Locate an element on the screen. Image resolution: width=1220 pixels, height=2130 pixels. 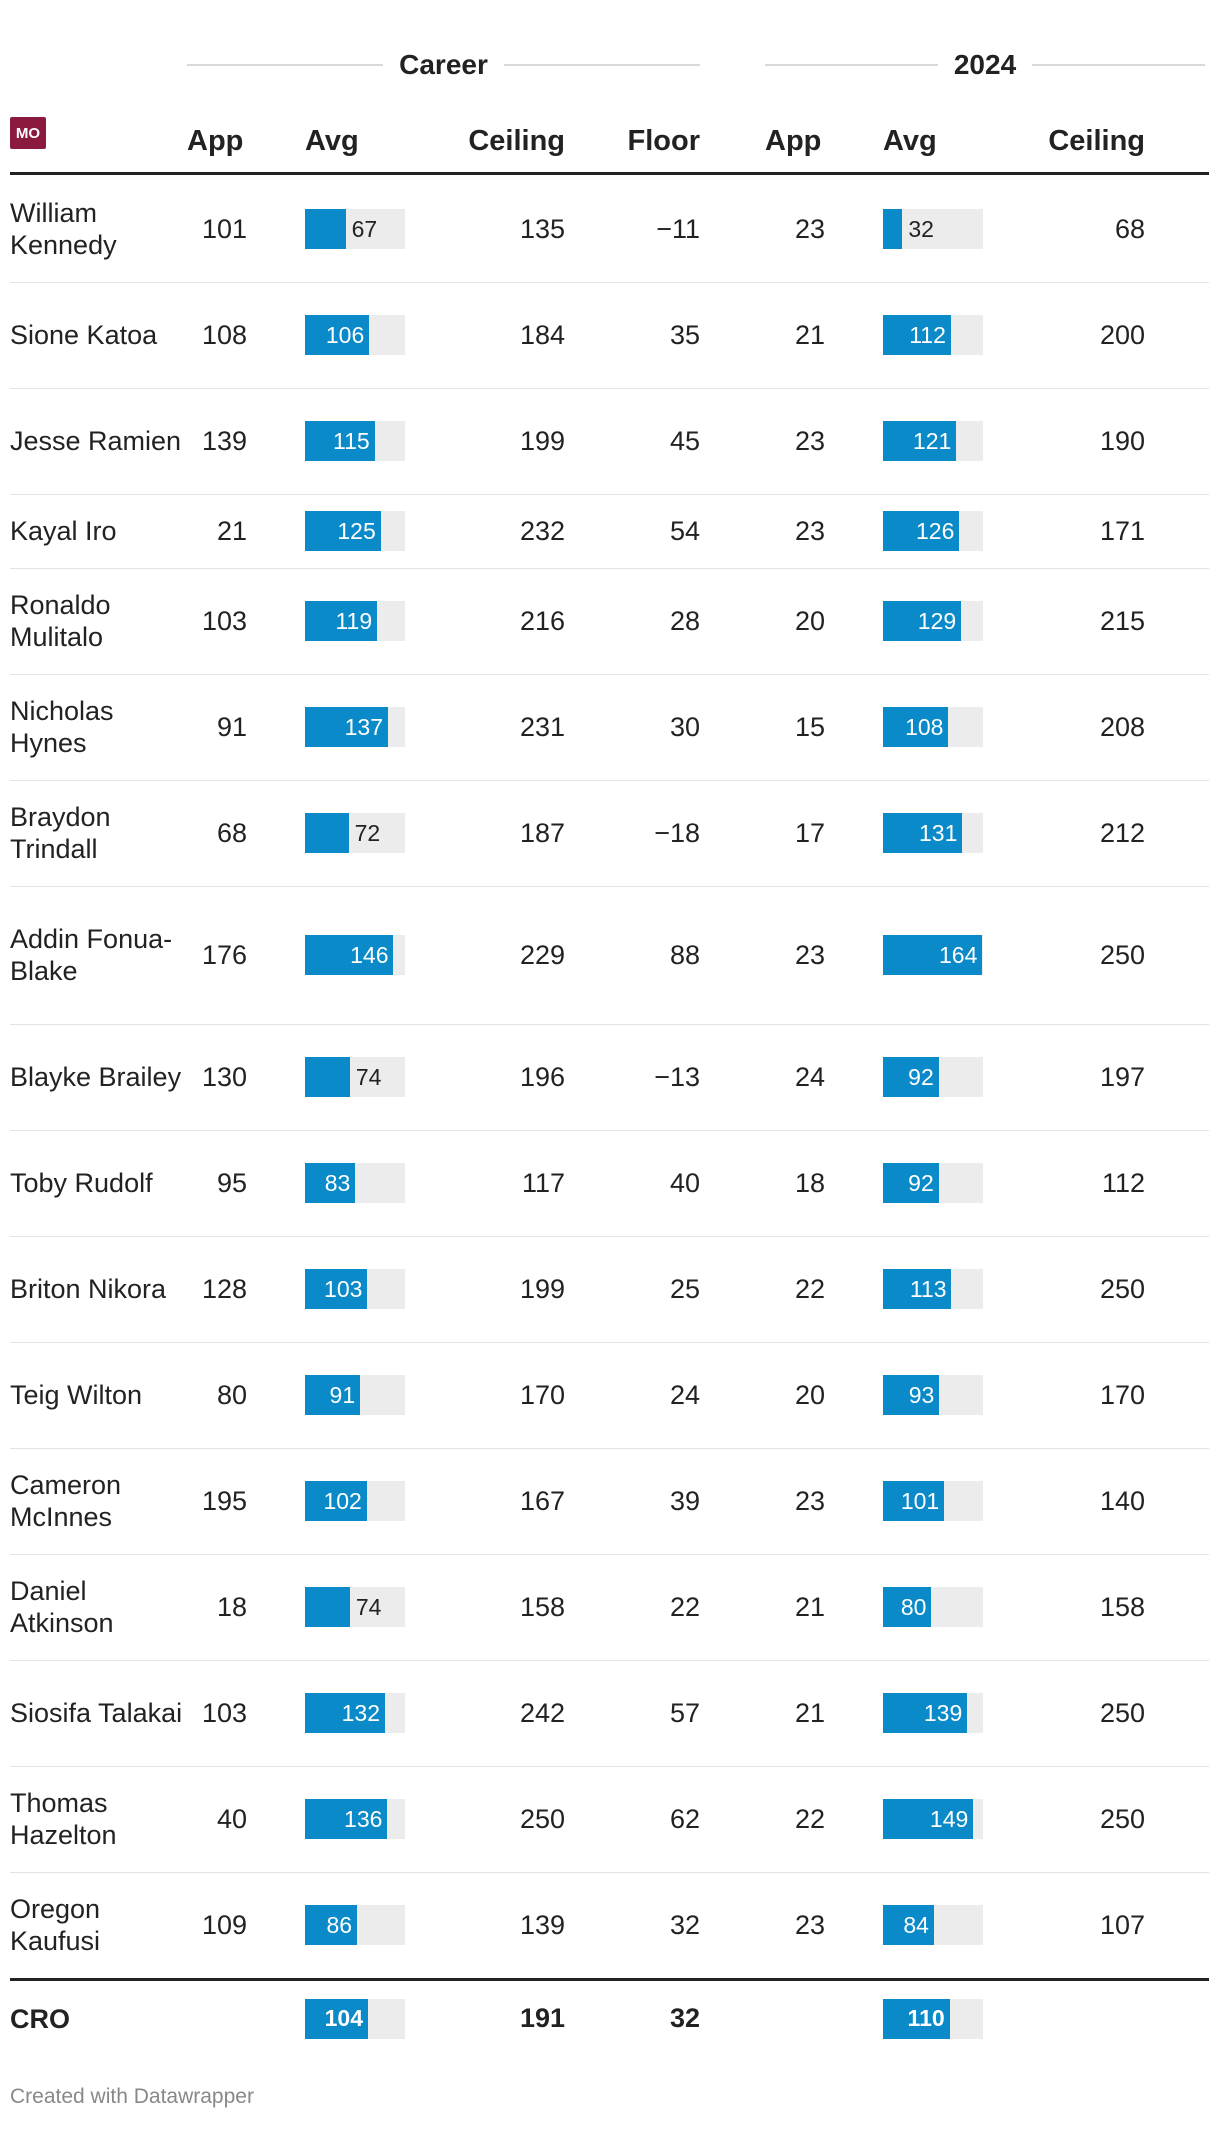
2024-avg-bar-label: 121 is located at coordinates (932, 440).